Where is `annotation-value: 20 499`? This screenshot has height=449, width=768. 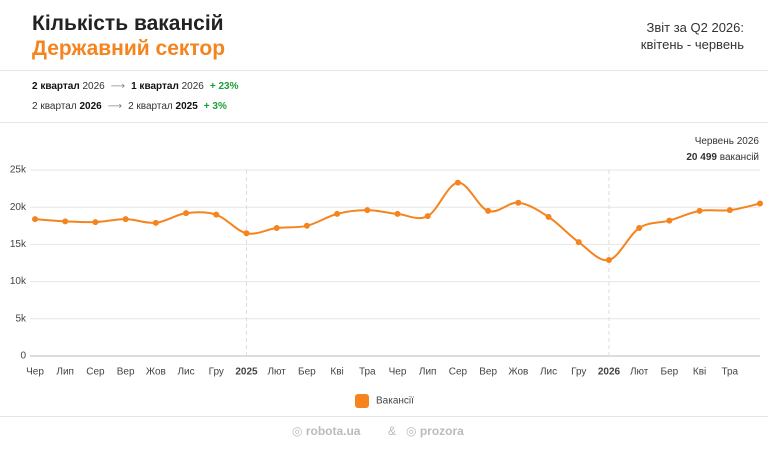 annotation-value: 20 499 is located at coordinates (701, 157).